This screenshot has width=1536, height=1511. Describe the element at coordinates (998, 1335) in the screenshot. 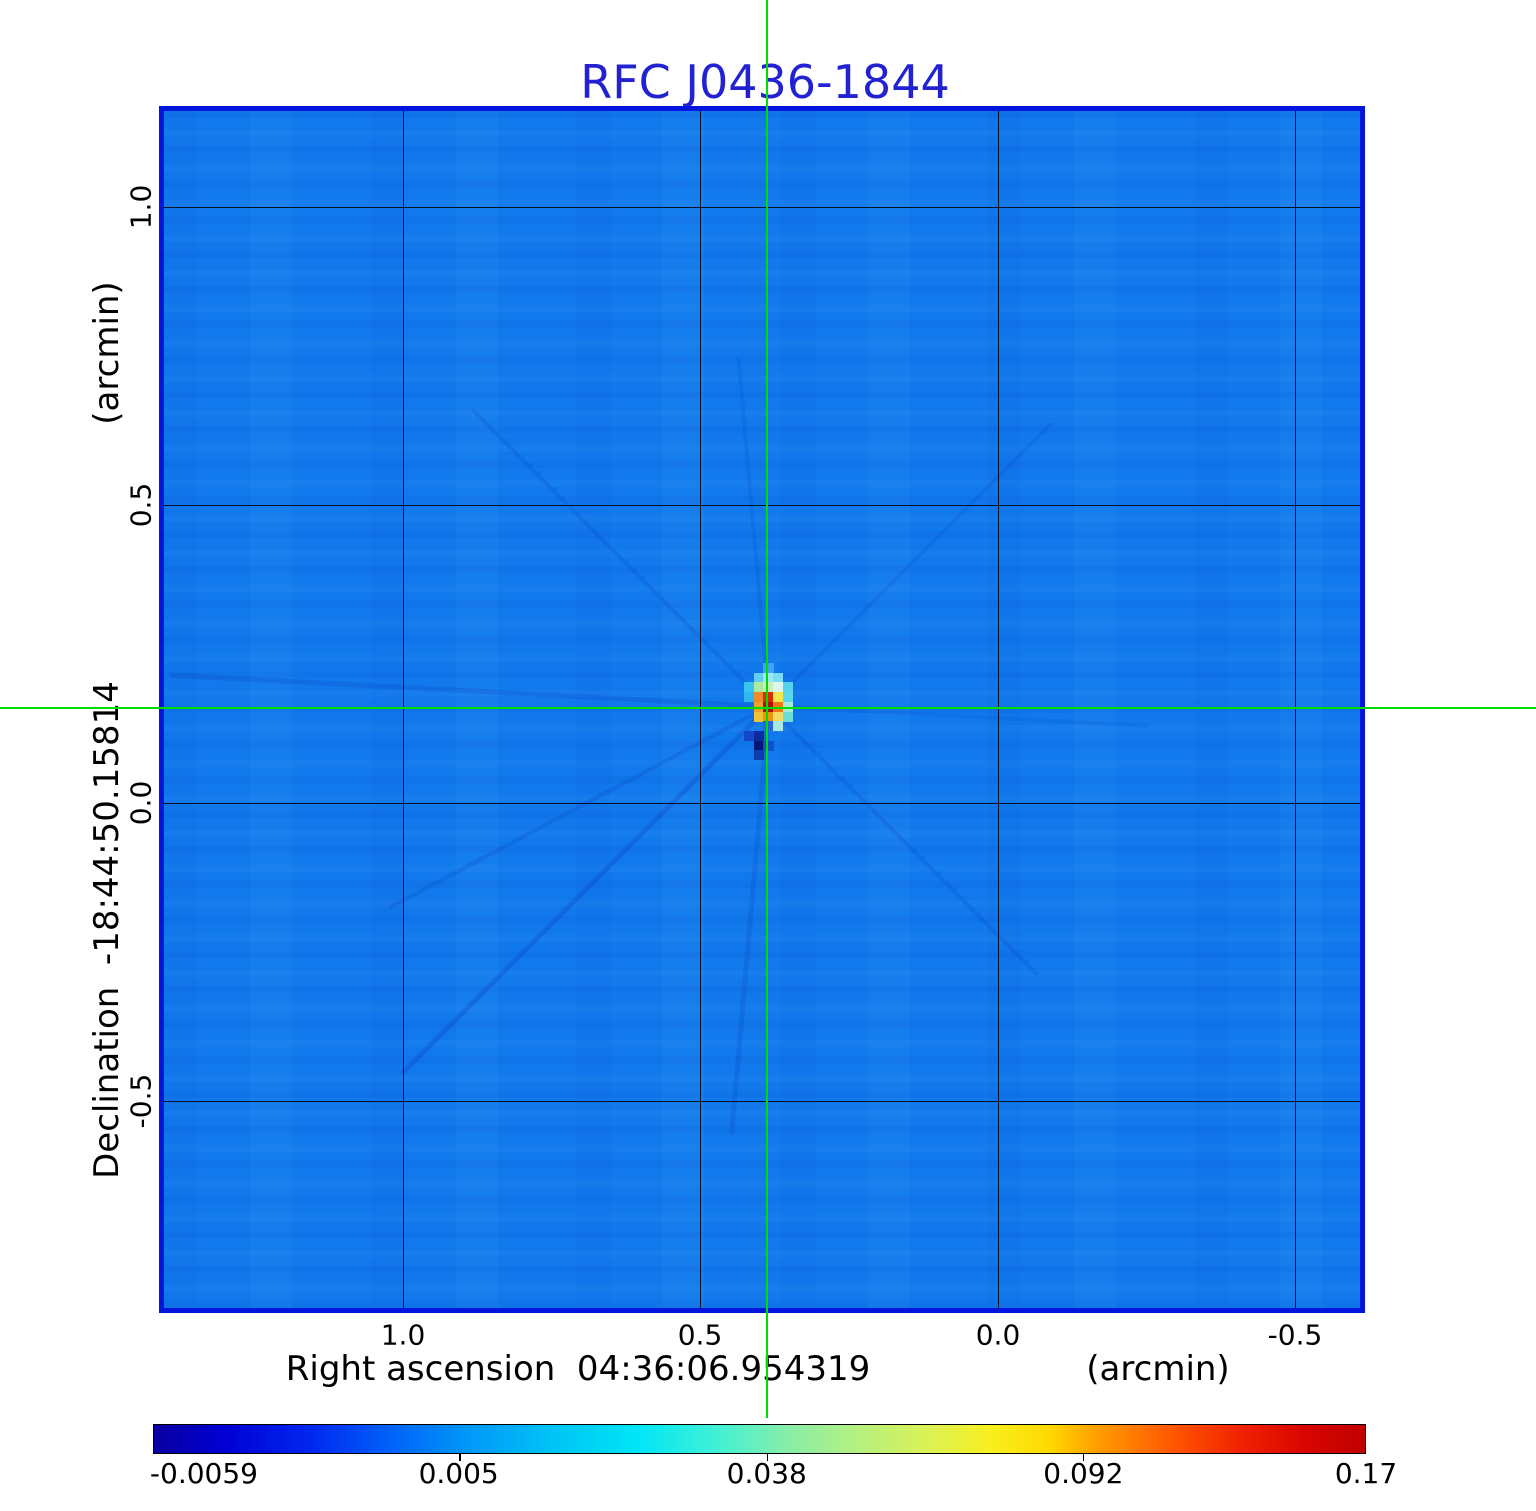

I see `x-tick-label: 0.0` at that location.